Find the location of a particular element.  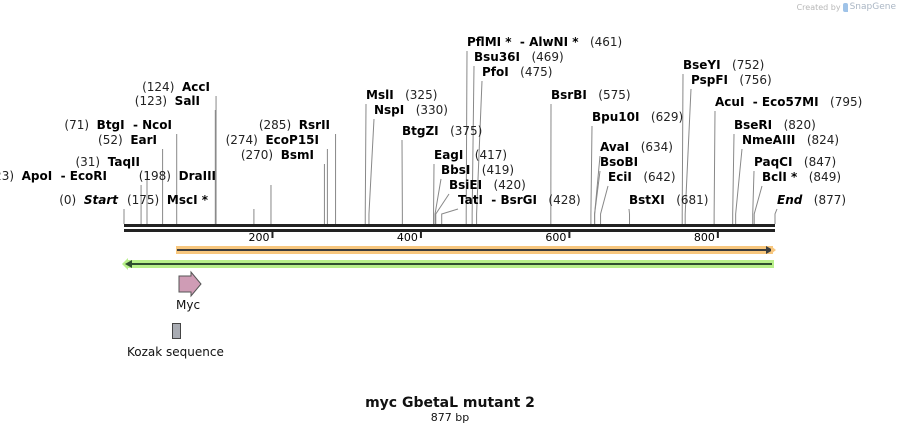

enzyme-site-label: TatI - BsrGI (428) is located at coordinates (519, 200).